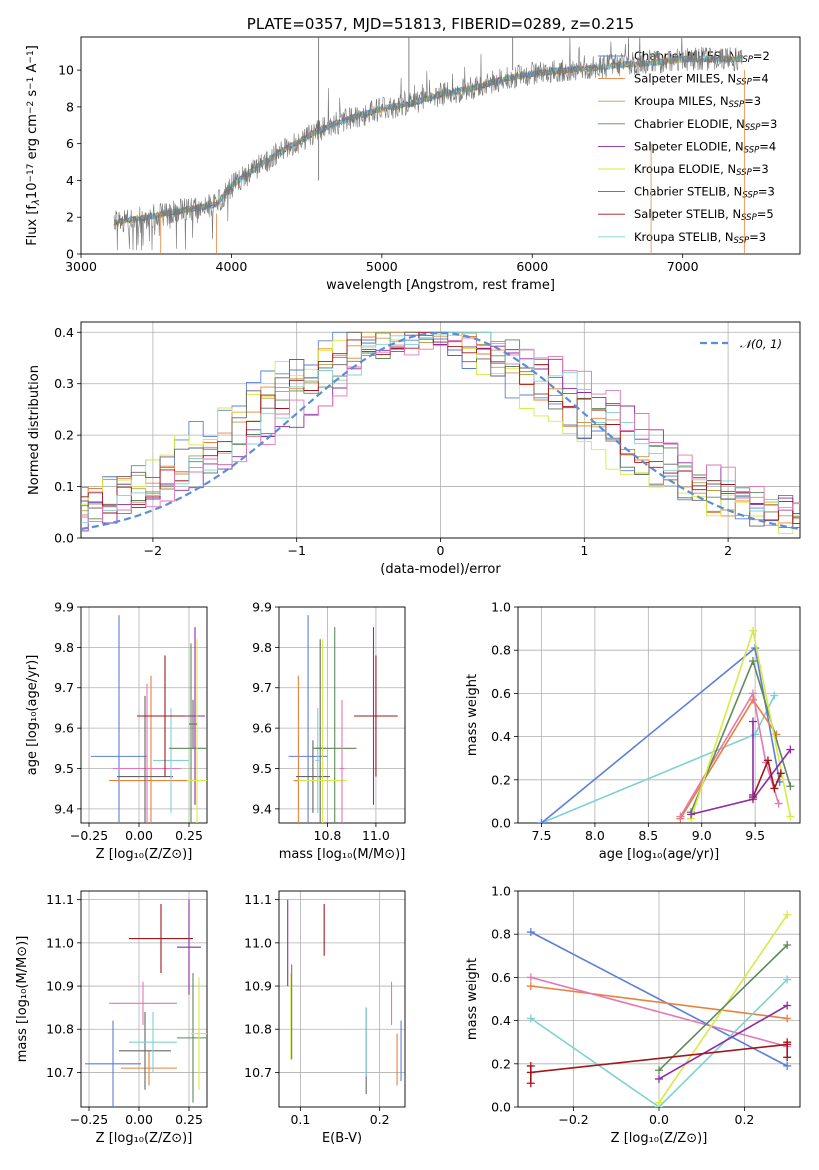 This screenshot has height=1170, width=819. I want to click on legend-n: =2, so click(761, 56).